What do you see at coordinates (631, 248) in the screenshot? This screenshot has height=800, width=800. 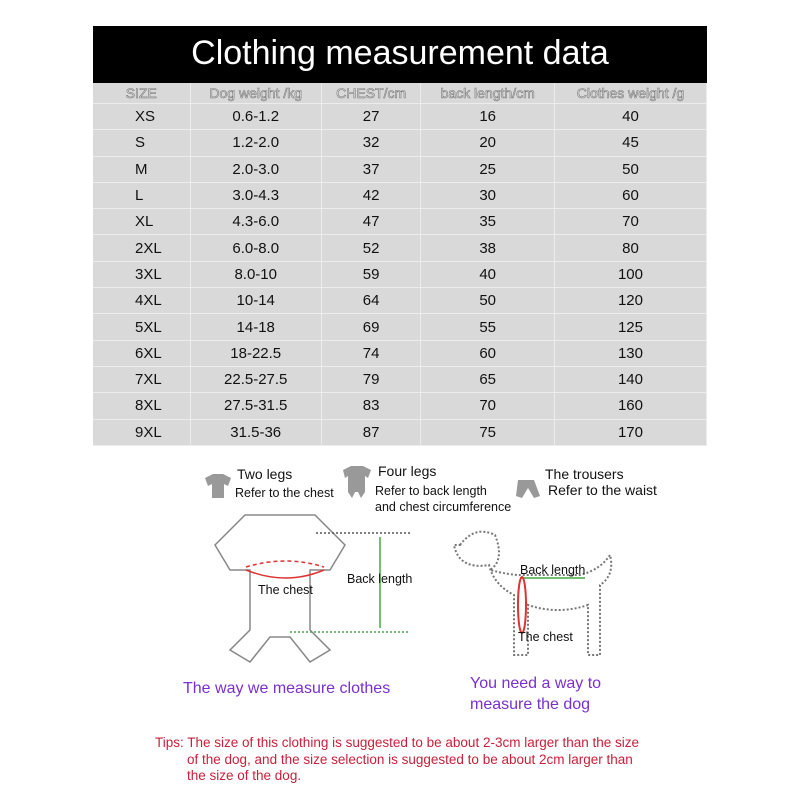 I see `table-cell: 80` at bounding box center [631, 248].